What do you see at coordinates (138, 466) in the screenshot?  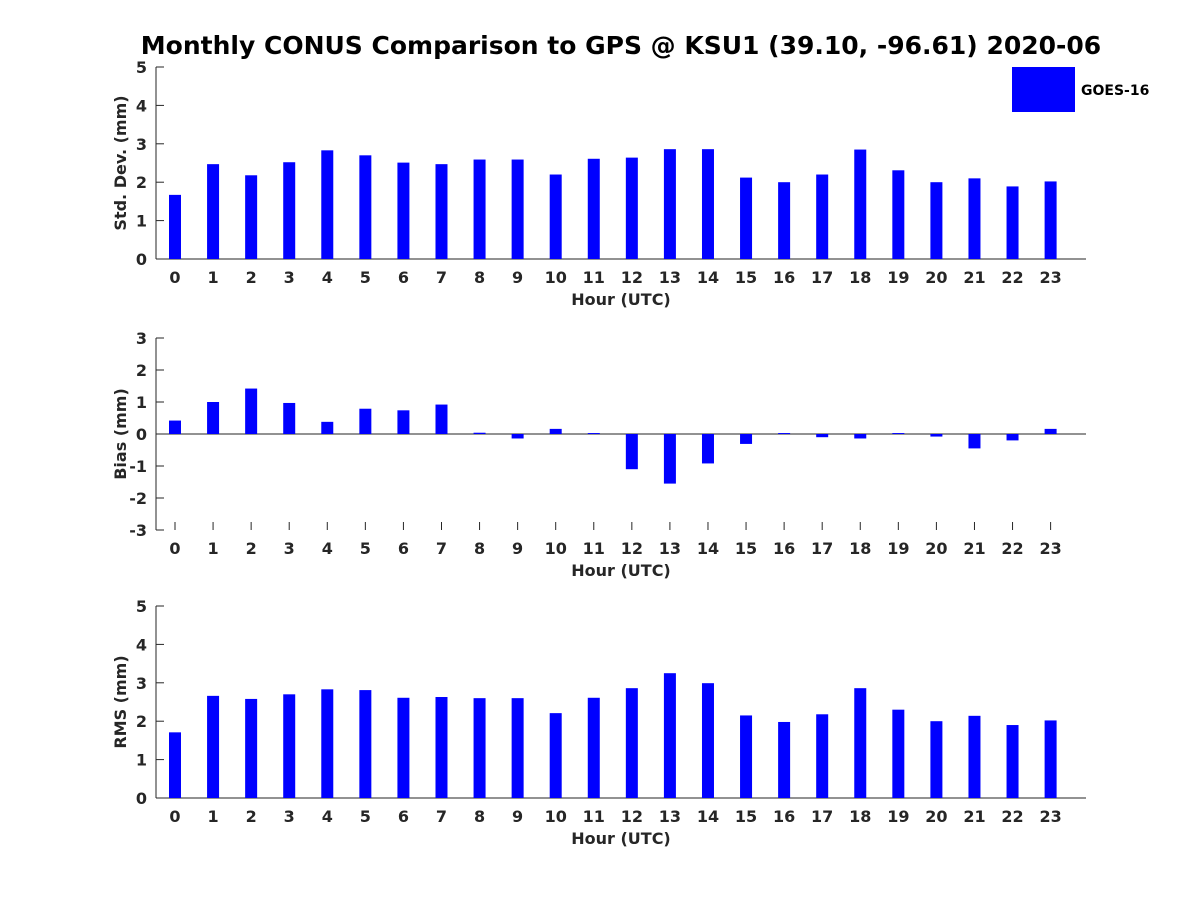 I see `y-tick-label: -1` at bounding box center [138, 466].